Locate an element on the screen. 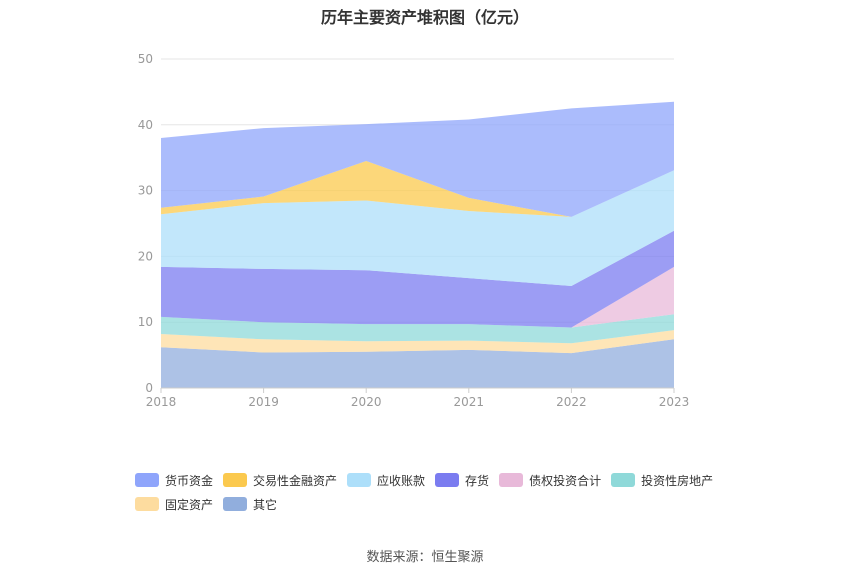 The image size is (850, 575). legend-label: 投资性房地产 is located at coordinates (677, 480).